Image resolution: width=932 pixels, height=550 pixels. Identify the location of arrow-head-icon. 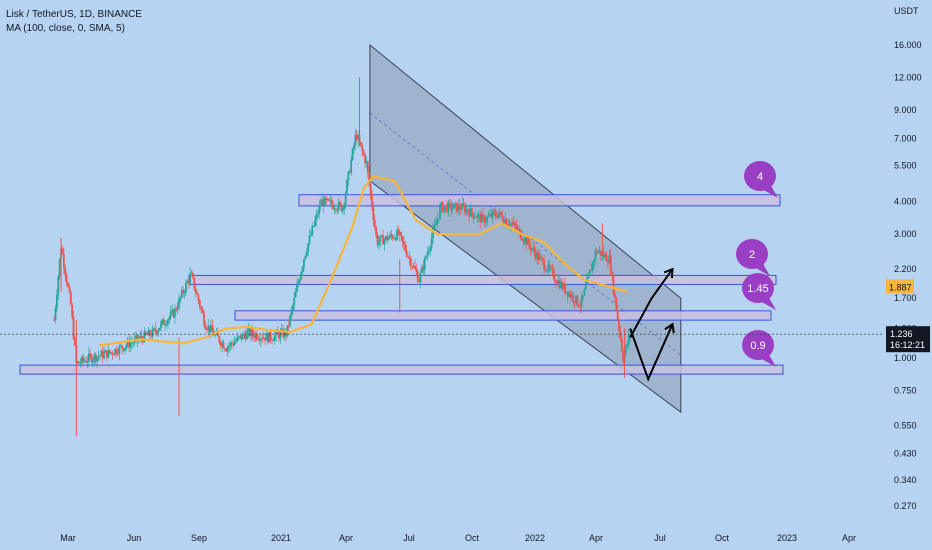
(668, 273).